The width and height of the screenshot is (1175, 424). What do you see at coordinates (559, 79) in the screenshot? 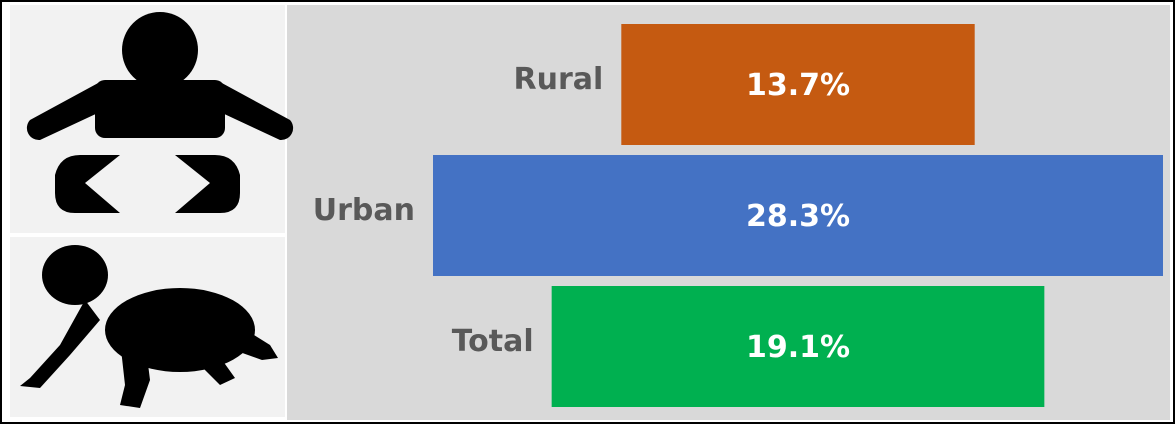
I see `category-label: Rural` at bounding box center [559, 79].